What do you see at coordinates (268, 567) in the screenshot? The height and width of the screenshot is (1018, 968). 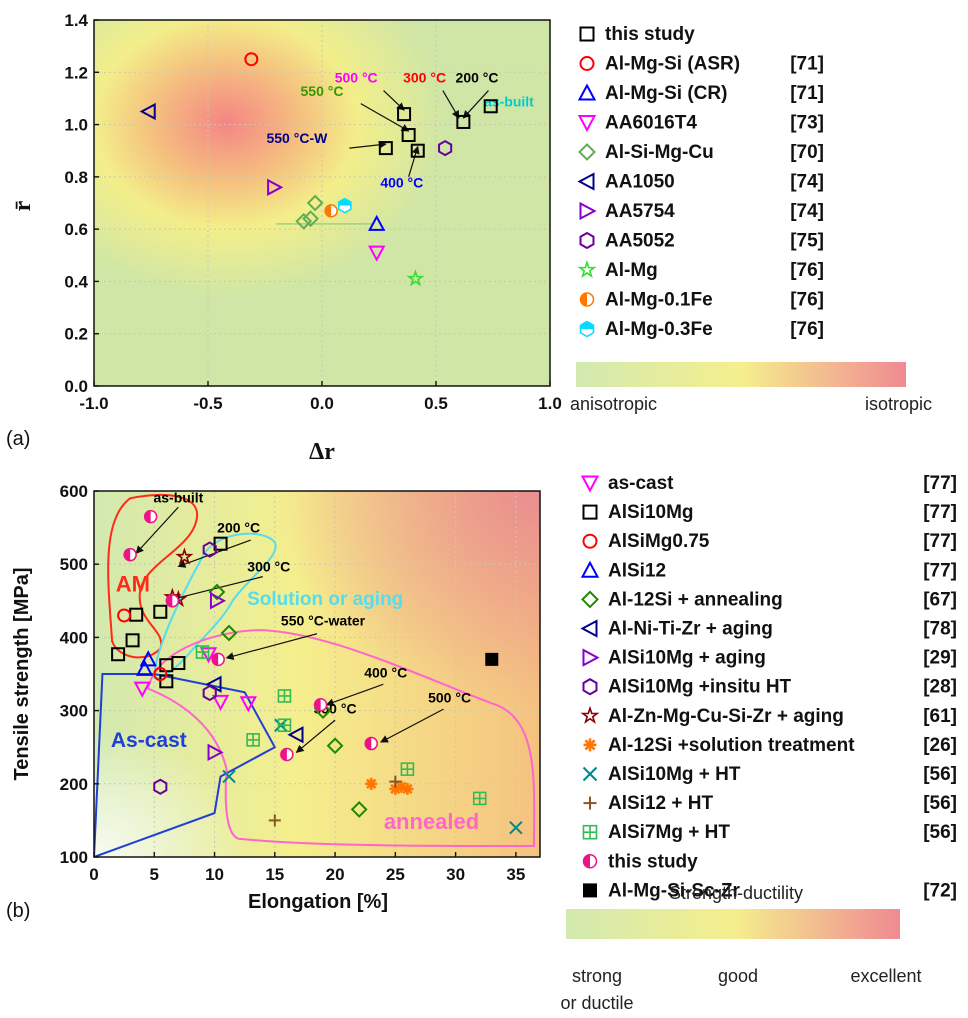 I see `annotation-label: 300 °C` at bounding box center [268, 567].